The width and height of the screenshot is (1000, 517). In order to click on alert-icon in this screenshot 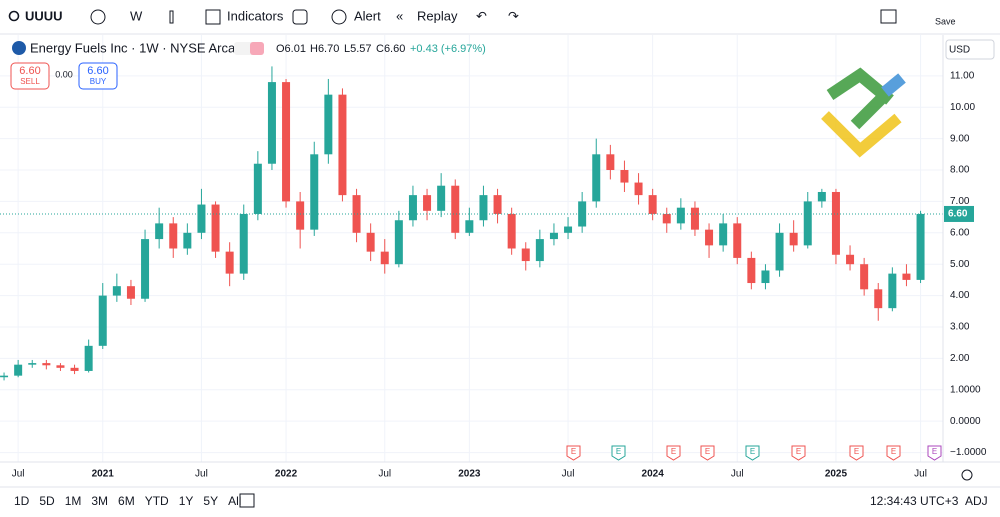, I will do `click(339, 17)`.